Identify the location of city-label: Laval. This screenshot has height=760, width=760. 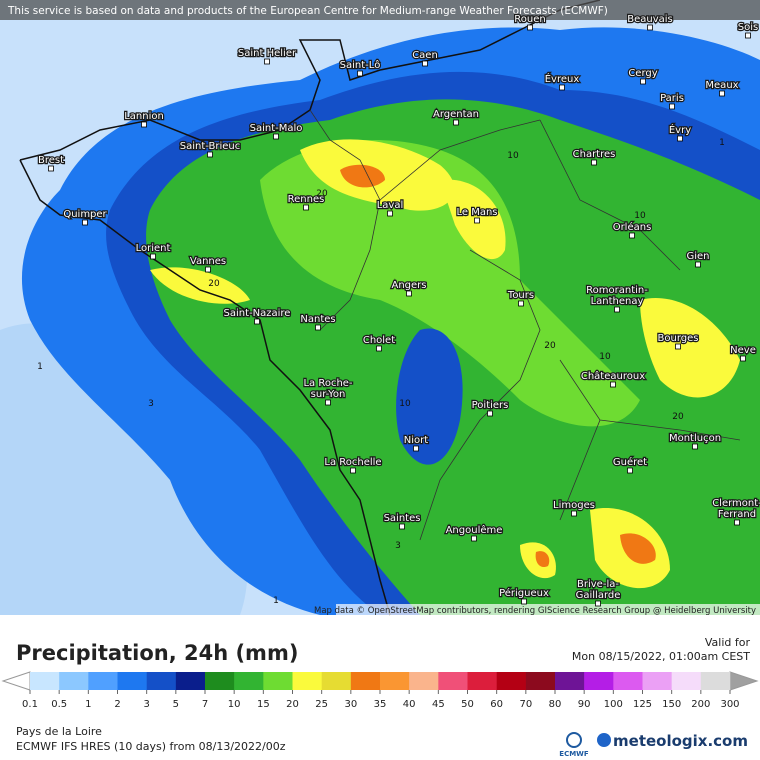
(390, 205).